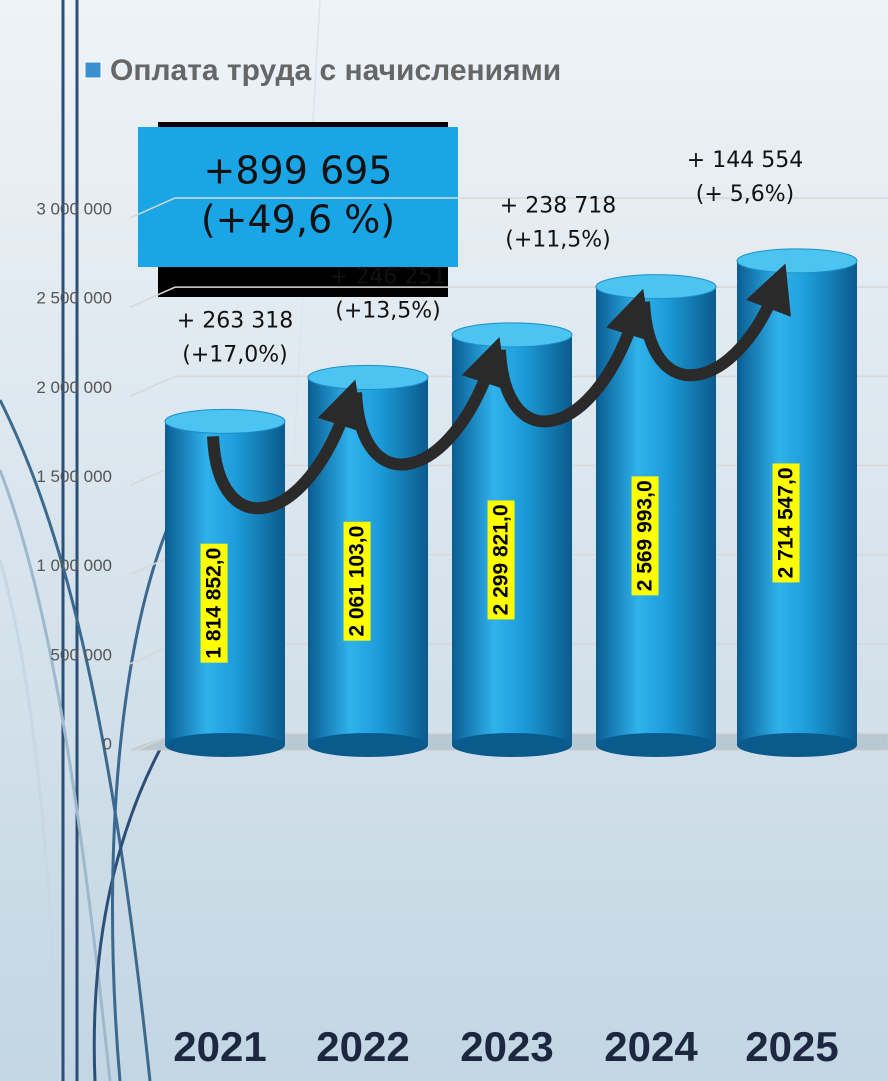  Describe the element at coordinates (388, 276) in the screenshot. I see `change-label: + 246 251` at that location.